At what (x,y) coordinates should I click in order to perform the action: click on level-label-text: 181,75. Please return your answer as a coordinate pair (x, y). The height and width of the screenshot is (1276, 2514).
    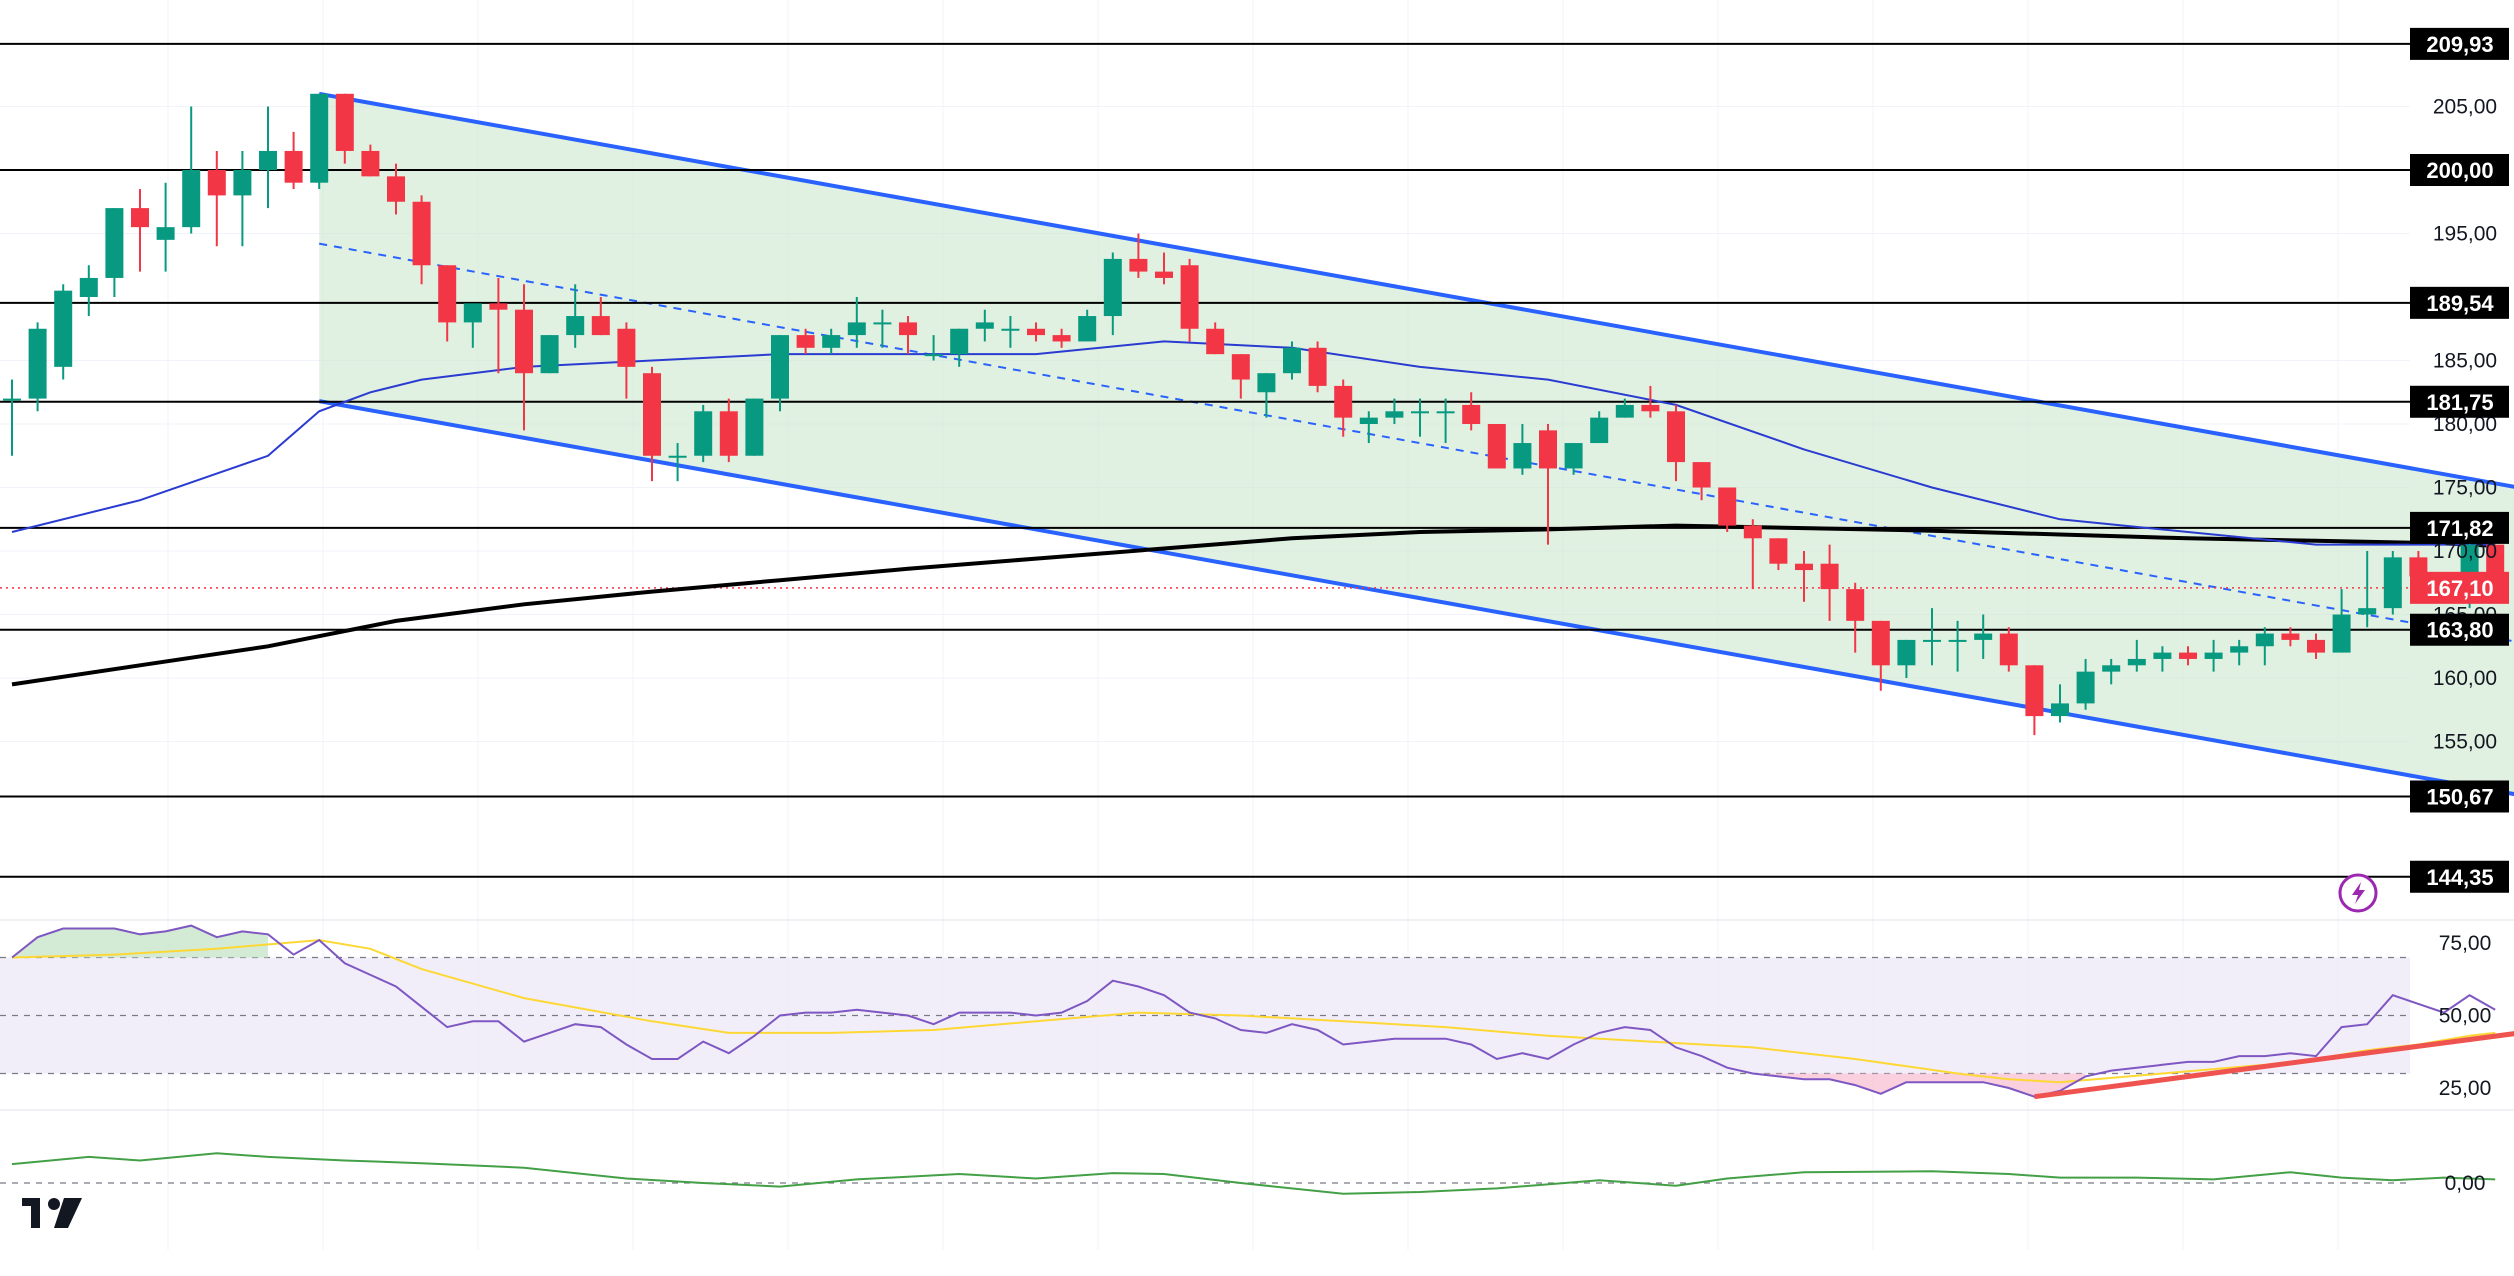
    Looking at the image, I should click on (2459, 402).